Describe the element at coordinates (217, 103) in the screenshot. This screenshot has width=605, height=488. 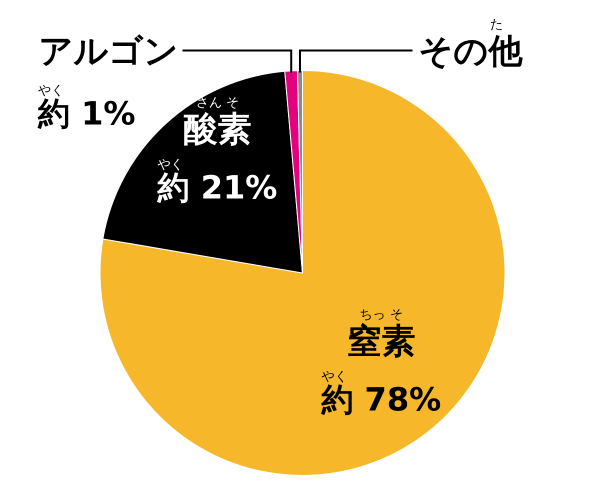
I see `text: さん そ` at that location.